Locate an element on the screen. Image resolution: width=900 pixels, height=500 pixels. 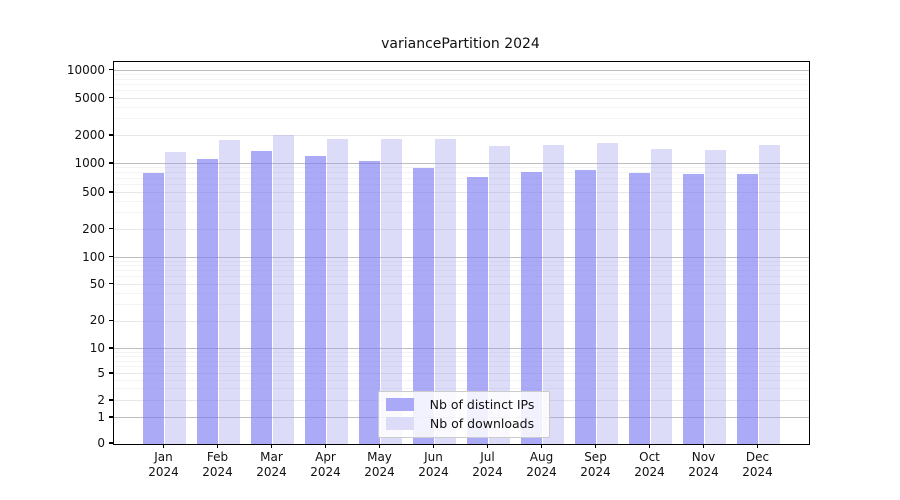
x-tick-label-jun: Jun 2024 is located at coordinates (433, 464).